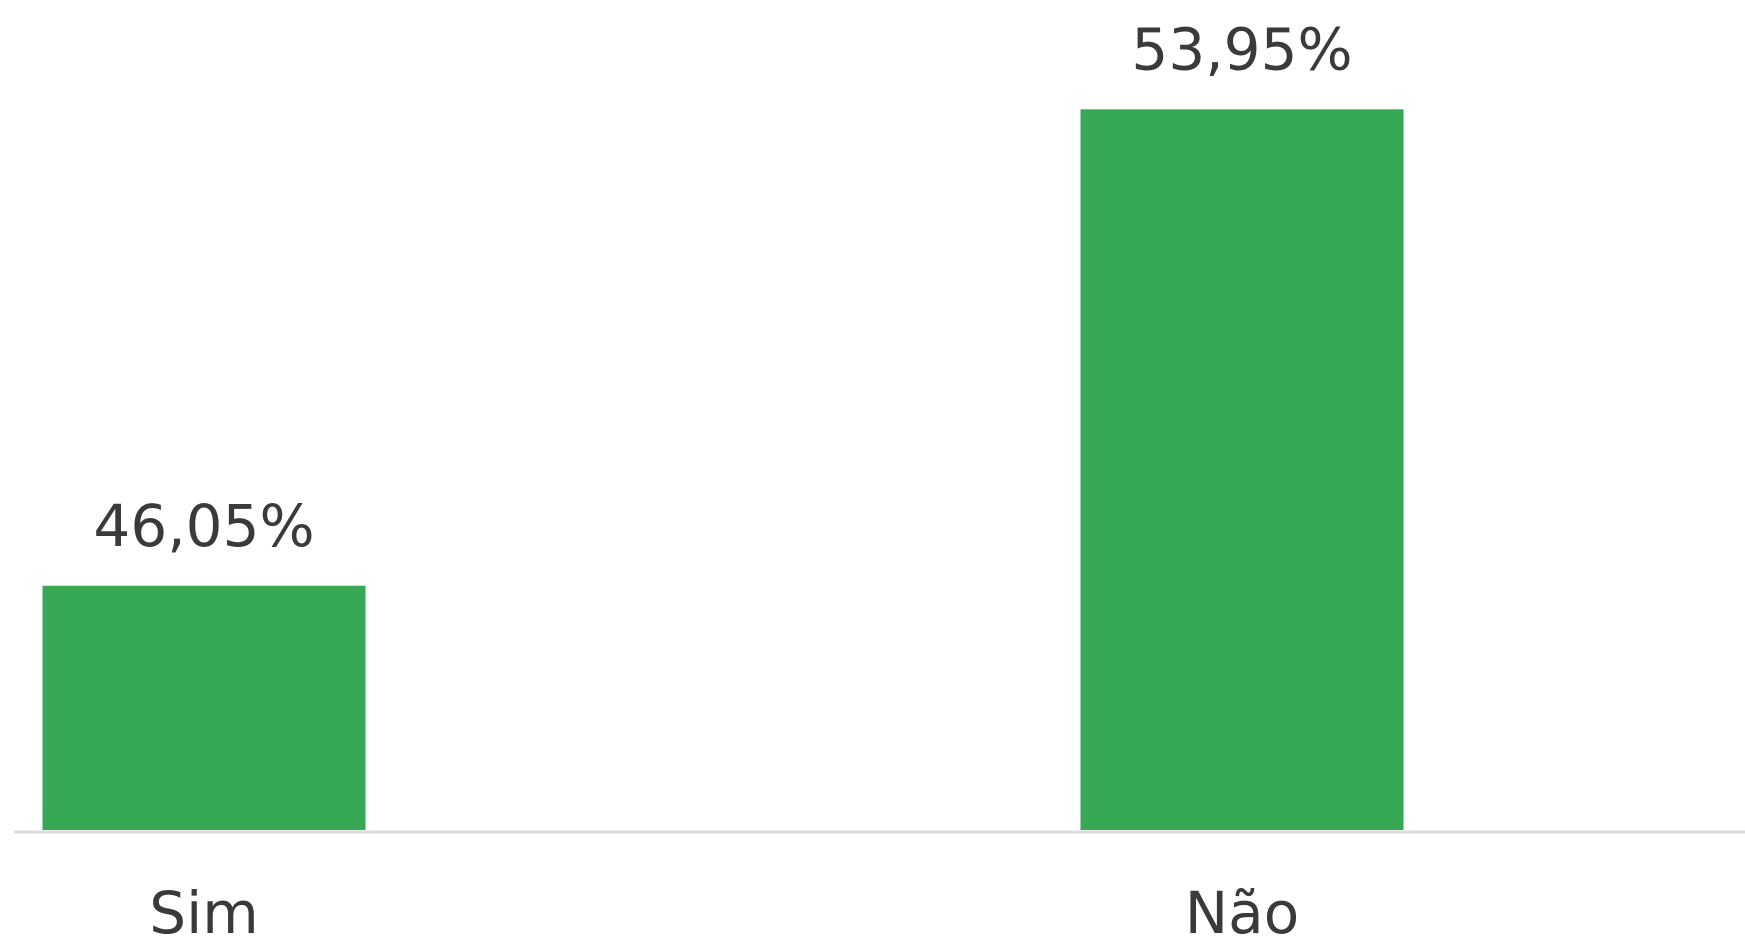 This screenshot has width=1745, height=945. I want to click on data-label: 53,95%, so click(1241, 49).